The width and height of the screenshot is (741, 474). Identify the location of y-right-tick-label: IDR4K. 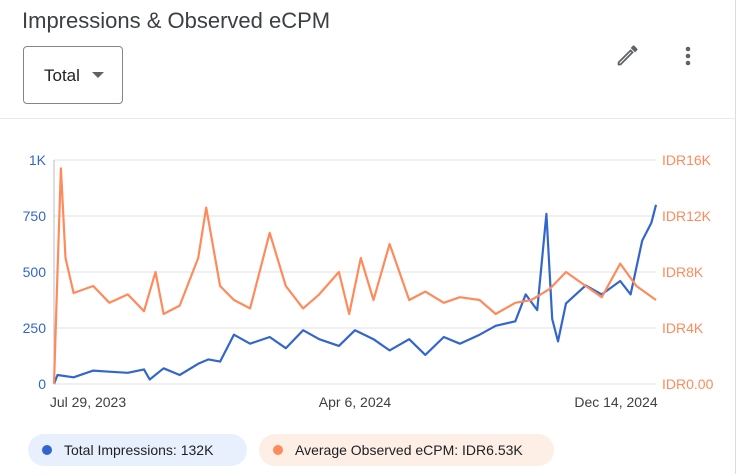
(683, 328).